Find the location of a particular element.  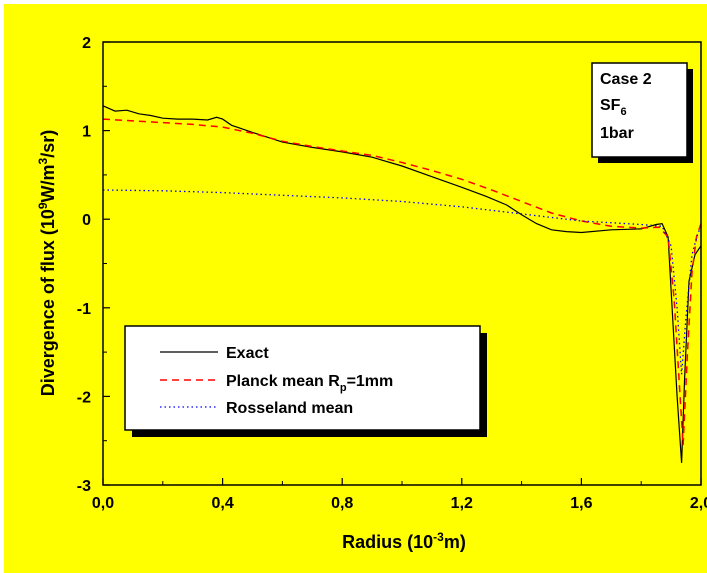

pressure-label: 1bar is located at coordinates (617, 133).